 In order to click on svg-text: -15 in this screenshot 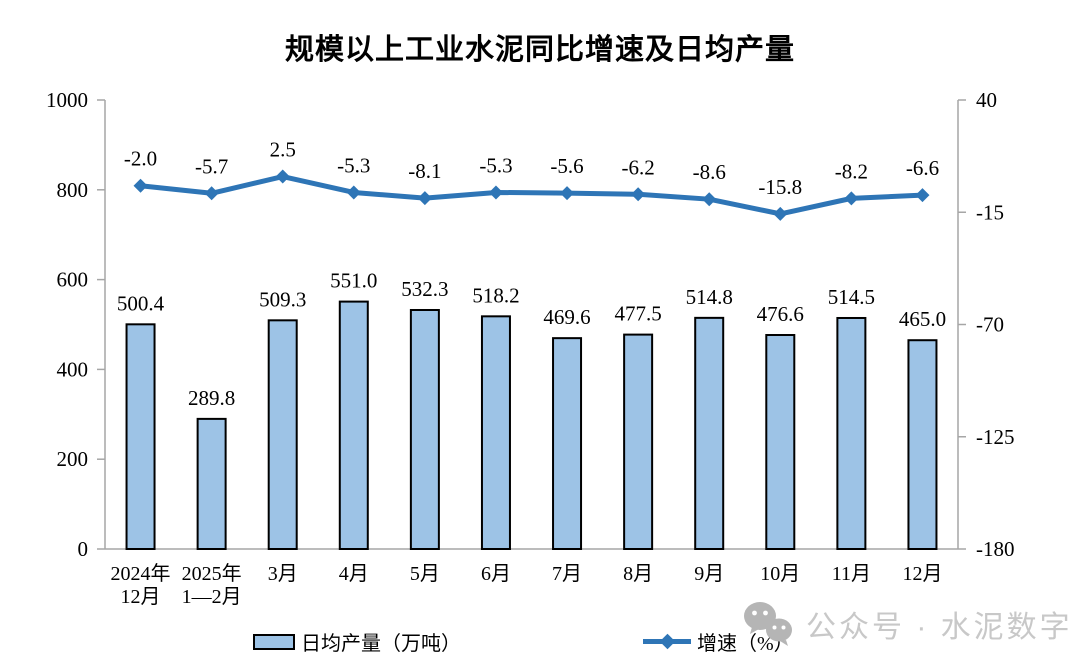, I will do `click(990, 212)`.